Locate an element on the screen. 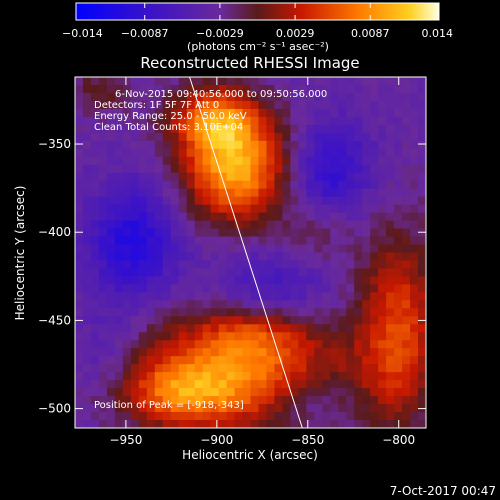 The height and width of the screenshot is (500, 500). annotation-detectors: Detectors: 1F 5F 7F Att 0 is located at coordinates (156, 105).